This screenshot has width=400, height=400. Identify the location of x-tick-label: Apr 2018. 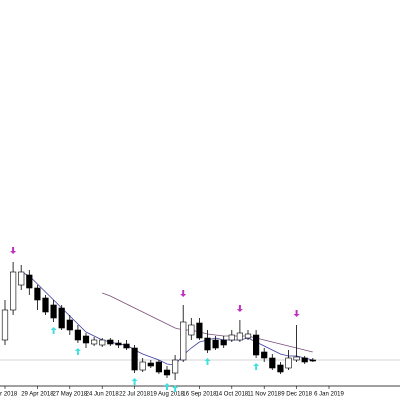
(9, 395).